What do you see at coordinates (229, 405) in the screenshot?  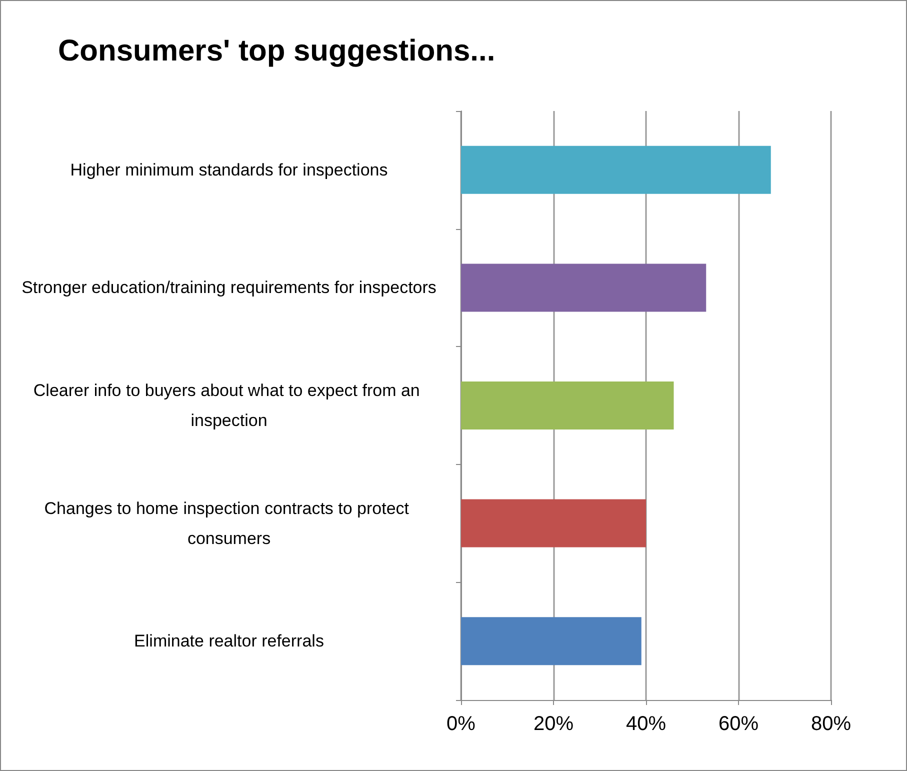 I see `y-tick-label: Clearer info to buyers about what to expect from an inspection` at bounding box center [229, 405].